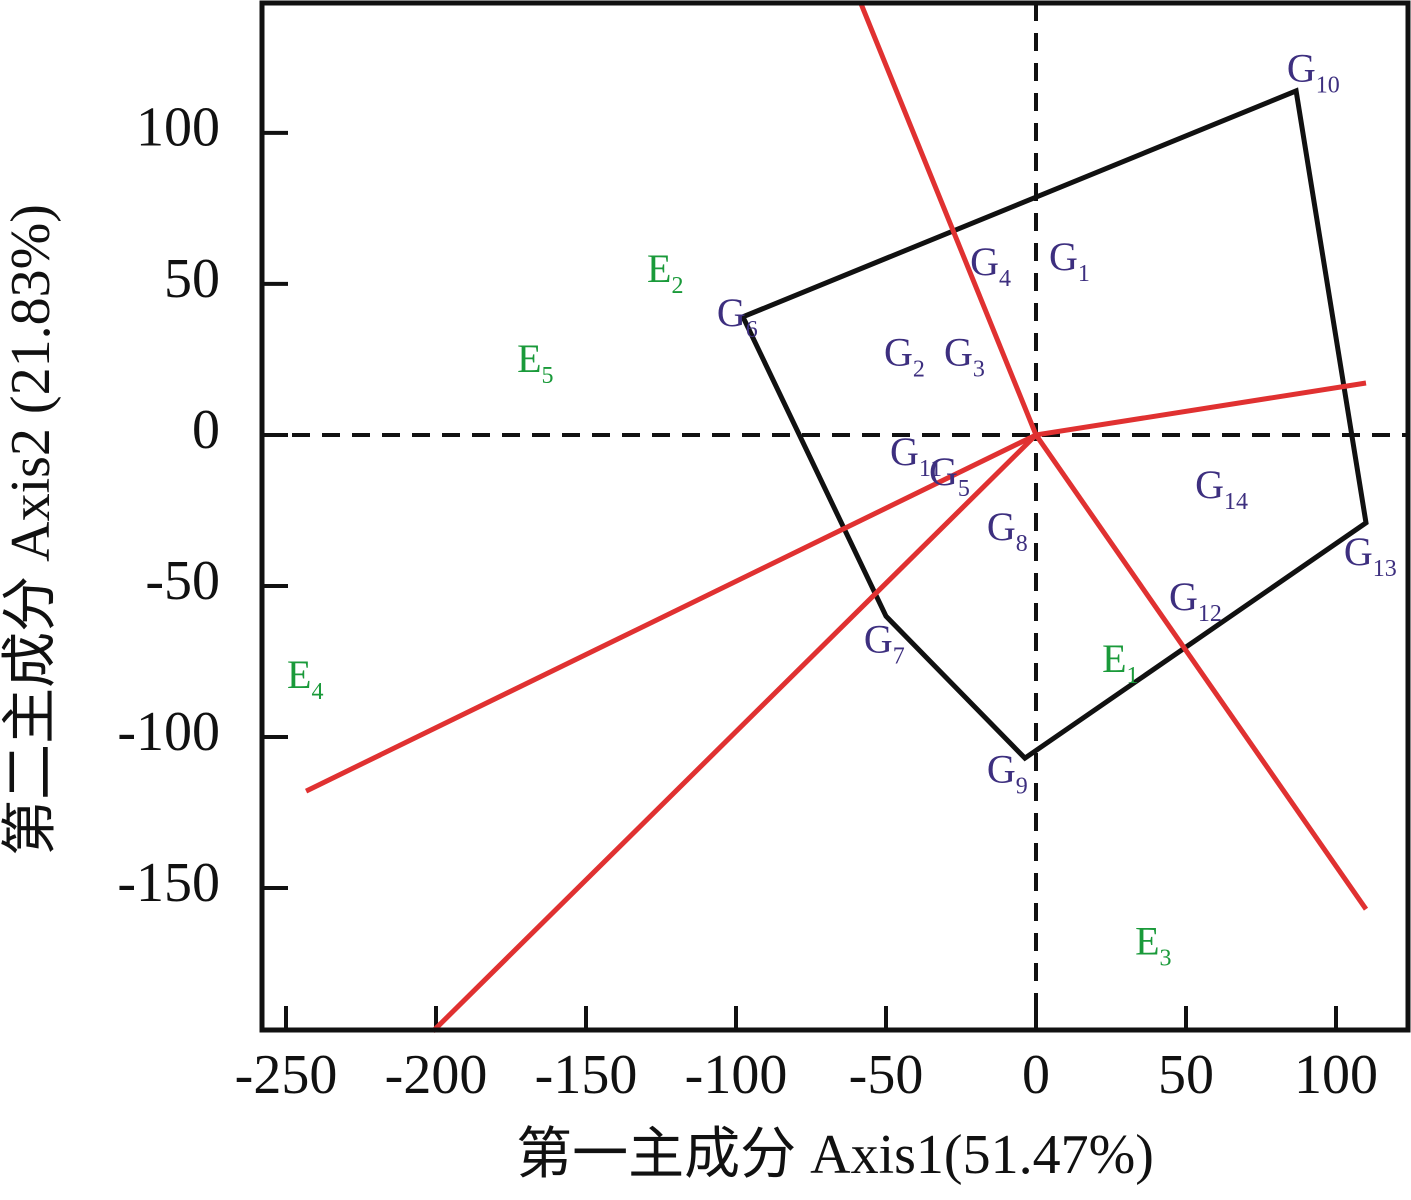  What do you see at coordinates (1036, 1075) in the screenshot?
I see `x-tick-label: 0` at bounding box center [1036, 1075].